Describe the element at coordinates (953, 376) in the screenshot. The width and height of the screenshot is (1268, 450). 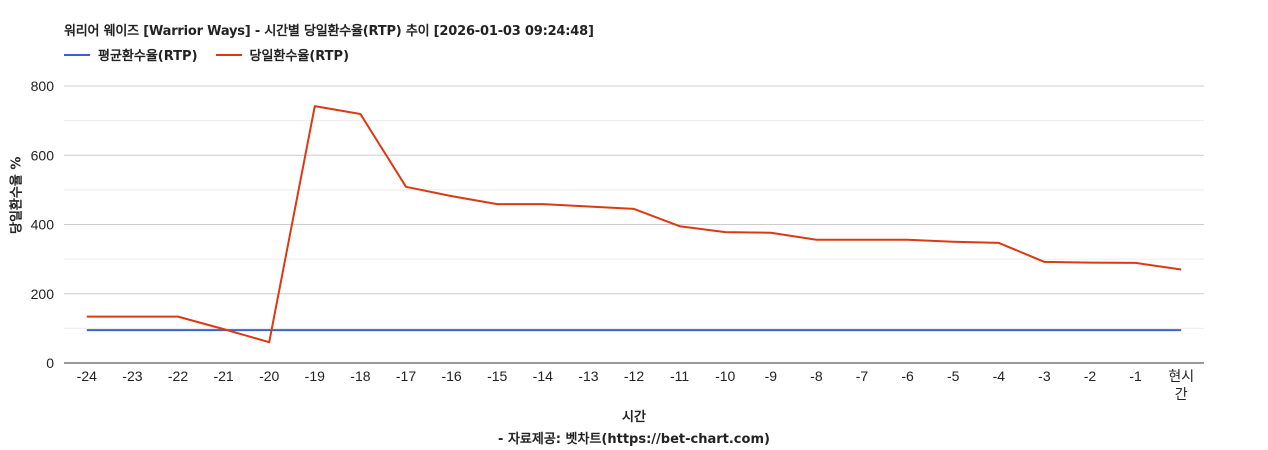
I see `x-tick-label: -5` at that location.